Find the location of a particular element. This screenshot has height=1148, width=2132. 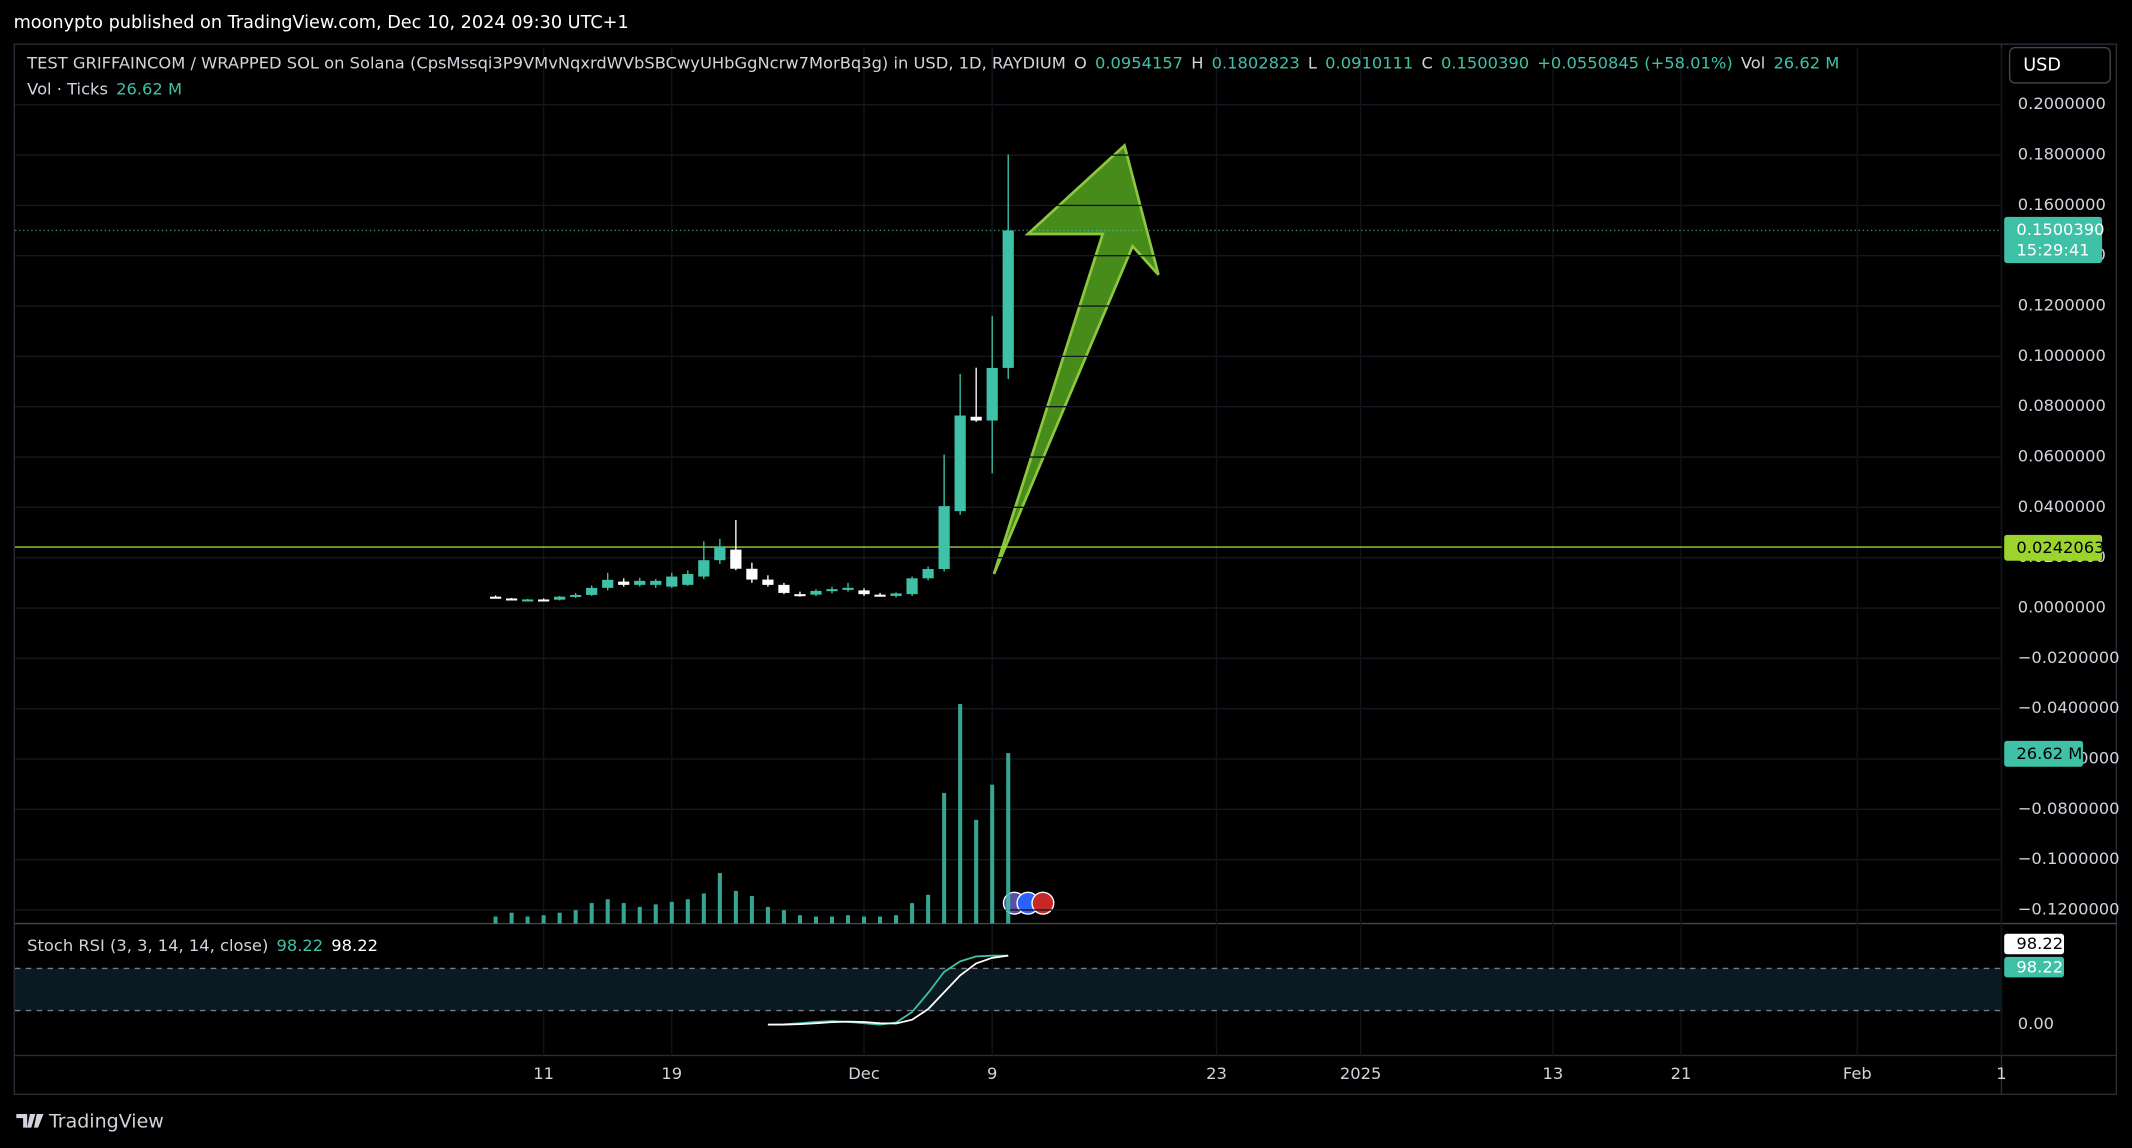

level-badge-text: 0.0242063 is located at coordinates (2060, 547).